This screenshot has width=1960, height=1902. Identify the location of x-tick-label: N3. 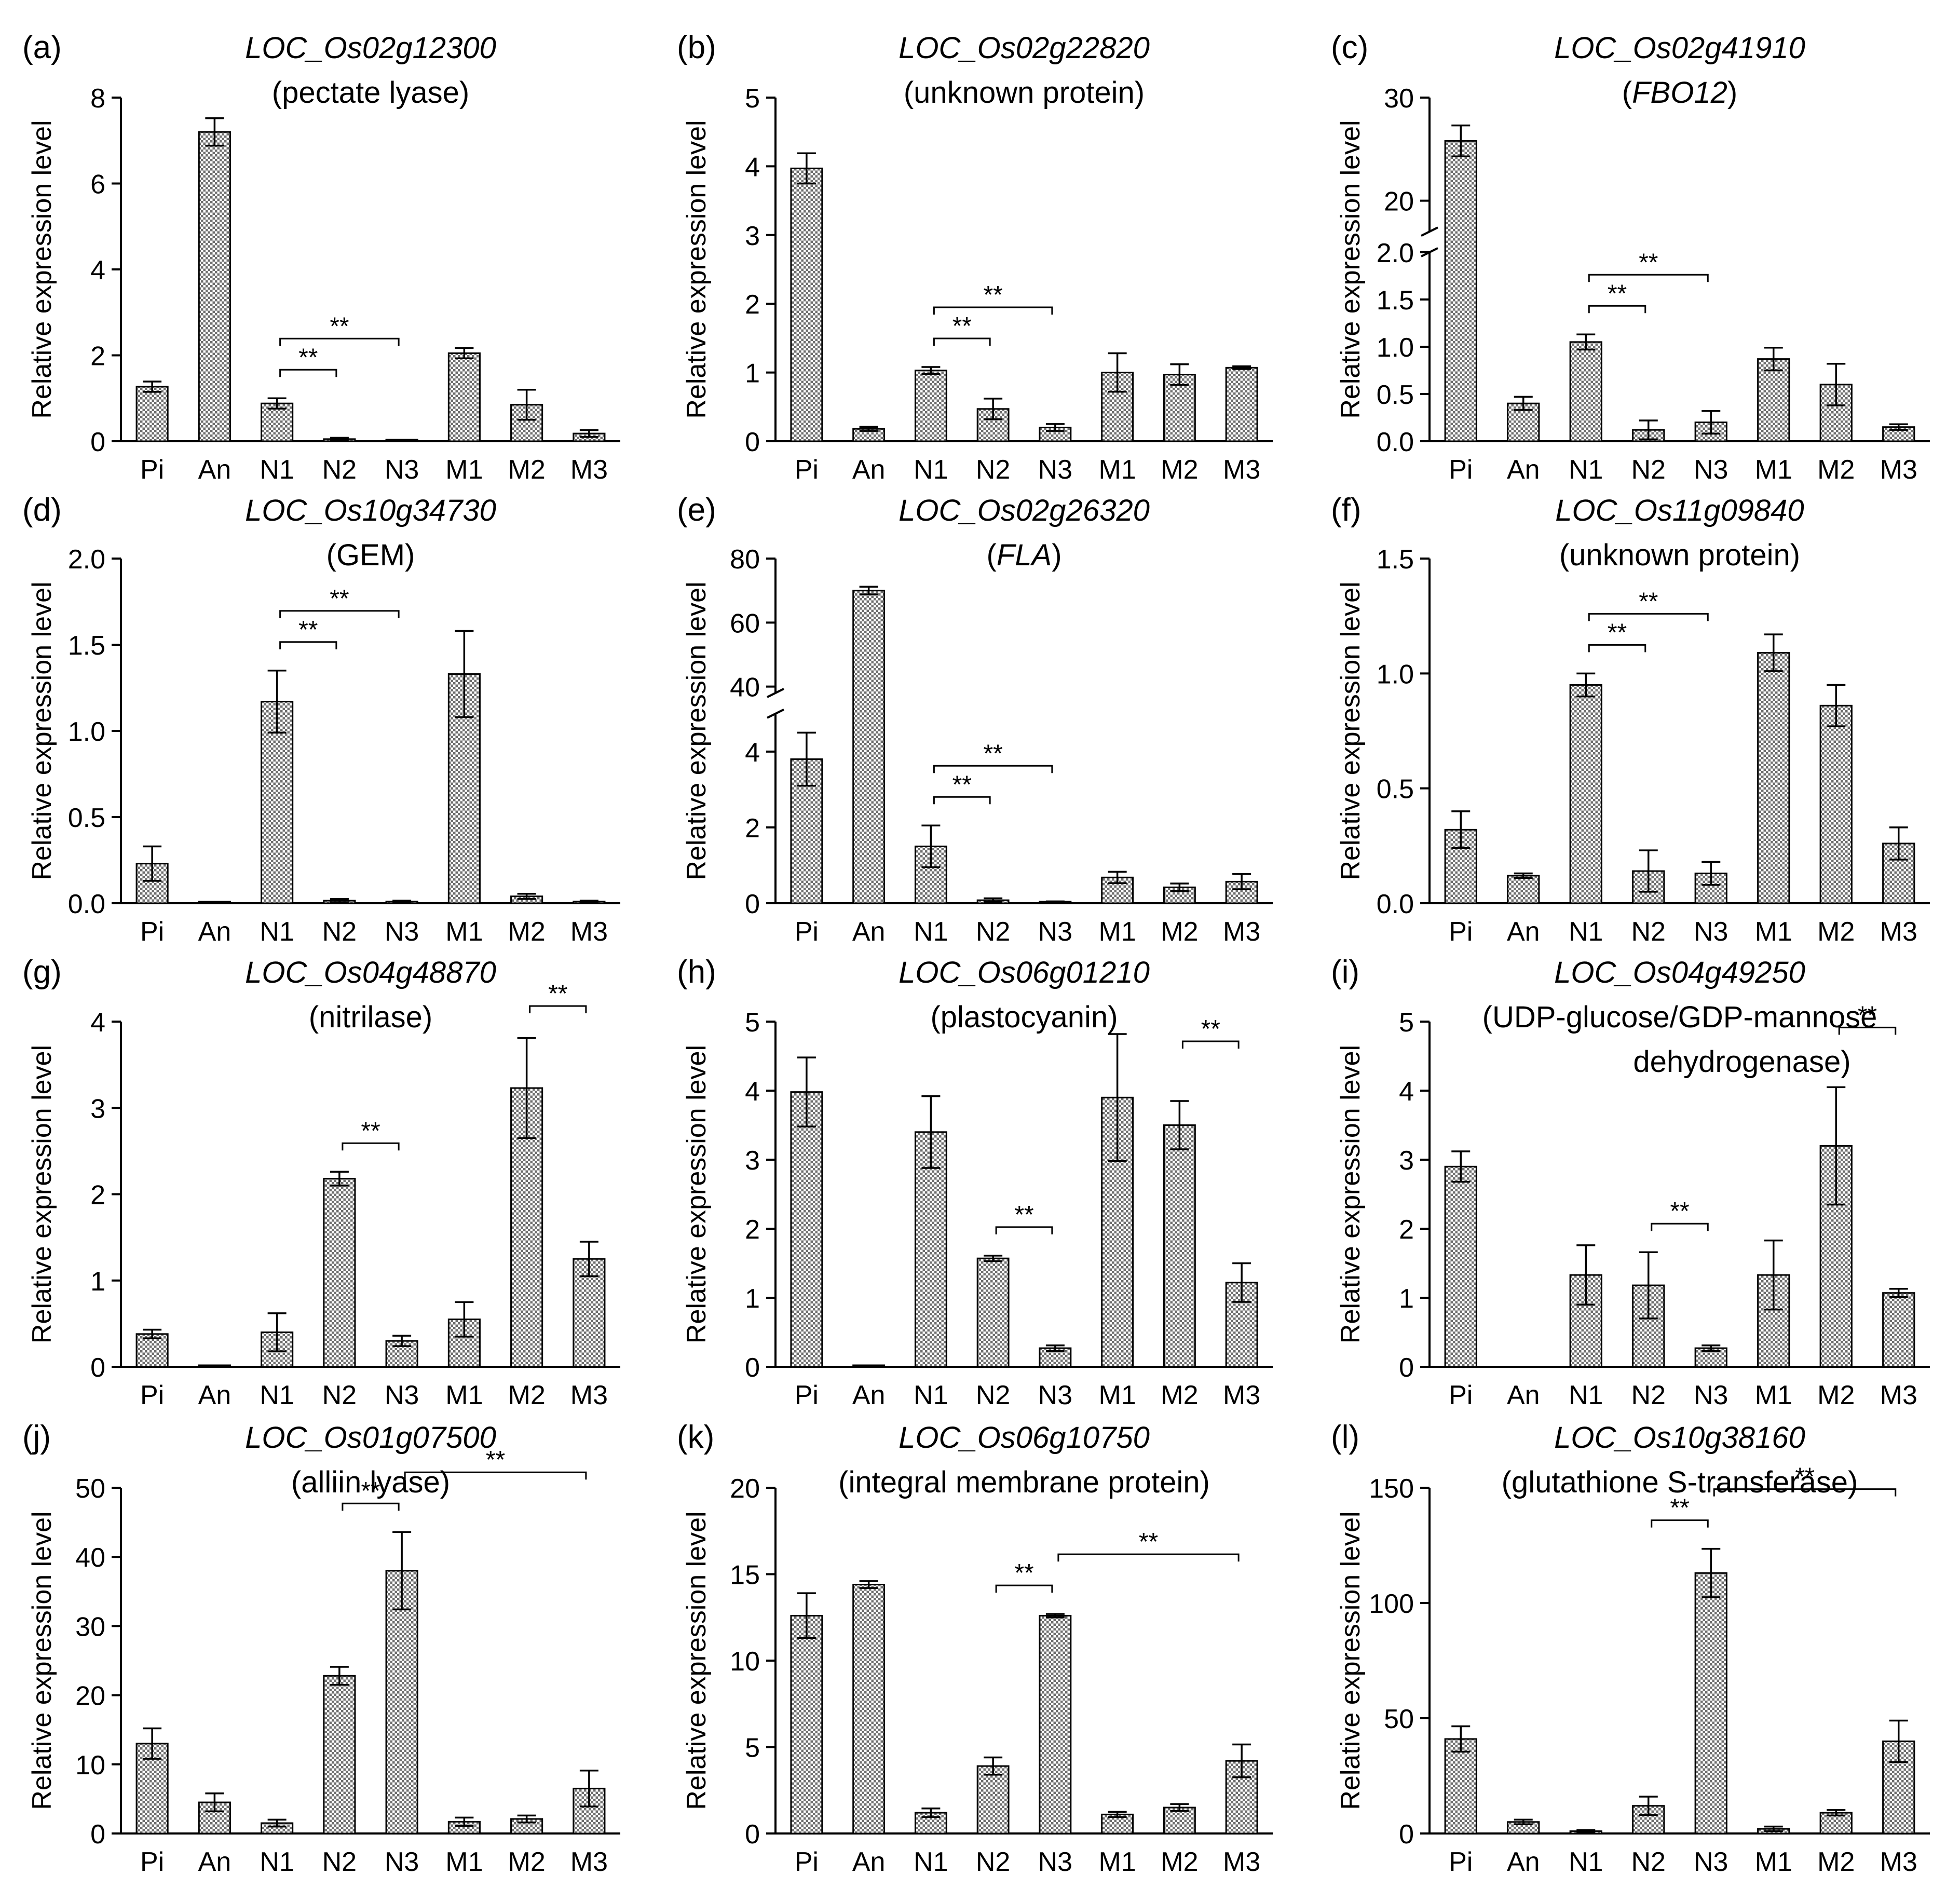
(1055, 1395).